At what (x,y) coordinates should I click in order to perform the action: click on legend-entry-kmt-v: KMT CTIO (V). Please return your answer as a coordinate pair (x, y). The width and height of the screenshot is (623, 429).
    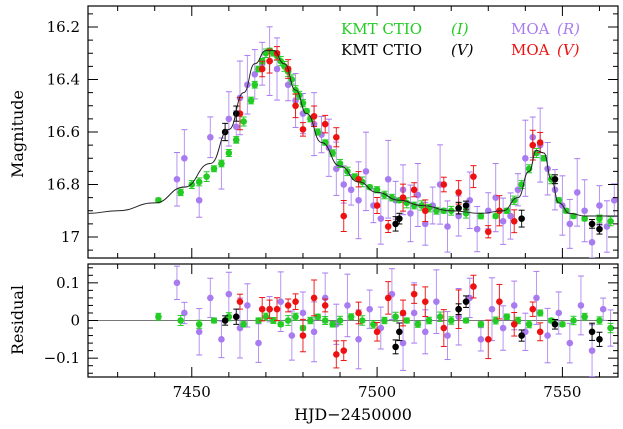
    Looking at the image, I should click on (407, 50).